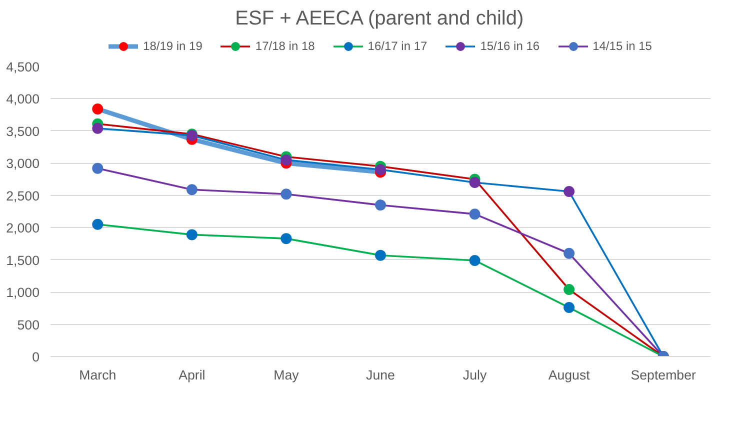 This screenshot has height=428, width=750. I want to click on x-tick-label: June, so click(380, 375).